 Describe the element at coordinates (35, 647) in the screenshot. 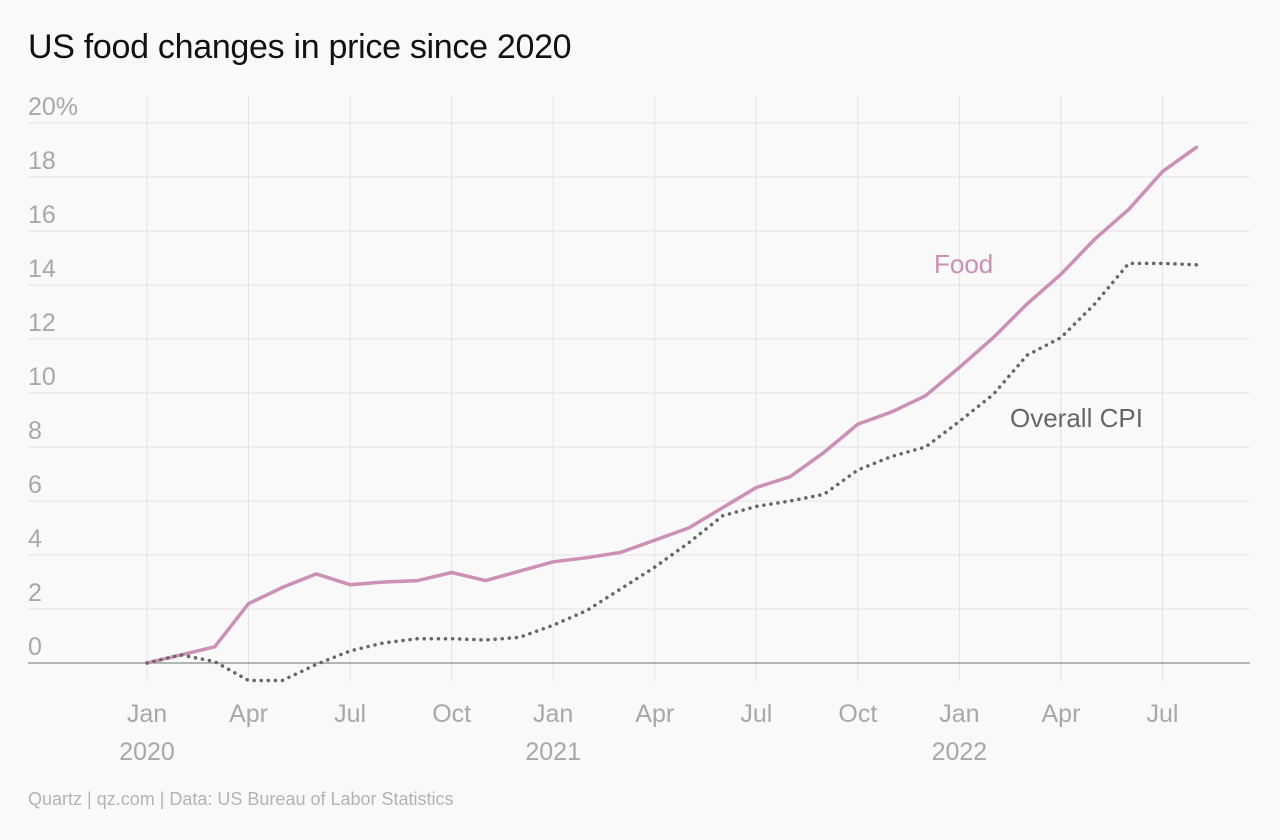

I see `y-tick-label: 0` at that location.